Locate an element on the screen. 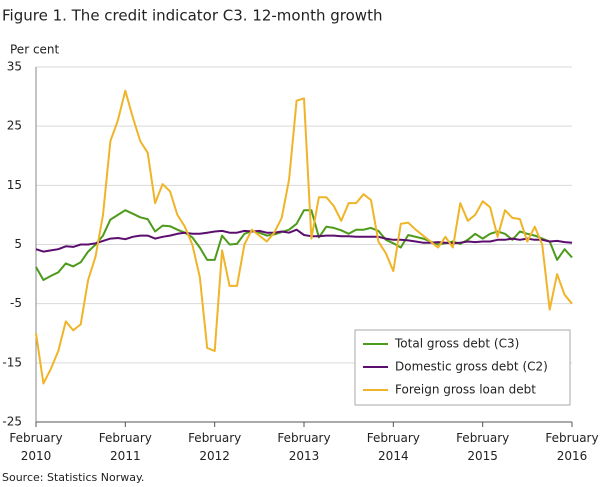 This screenshot has width=609, height=487. legend-box is located at coordinates (462, 367).